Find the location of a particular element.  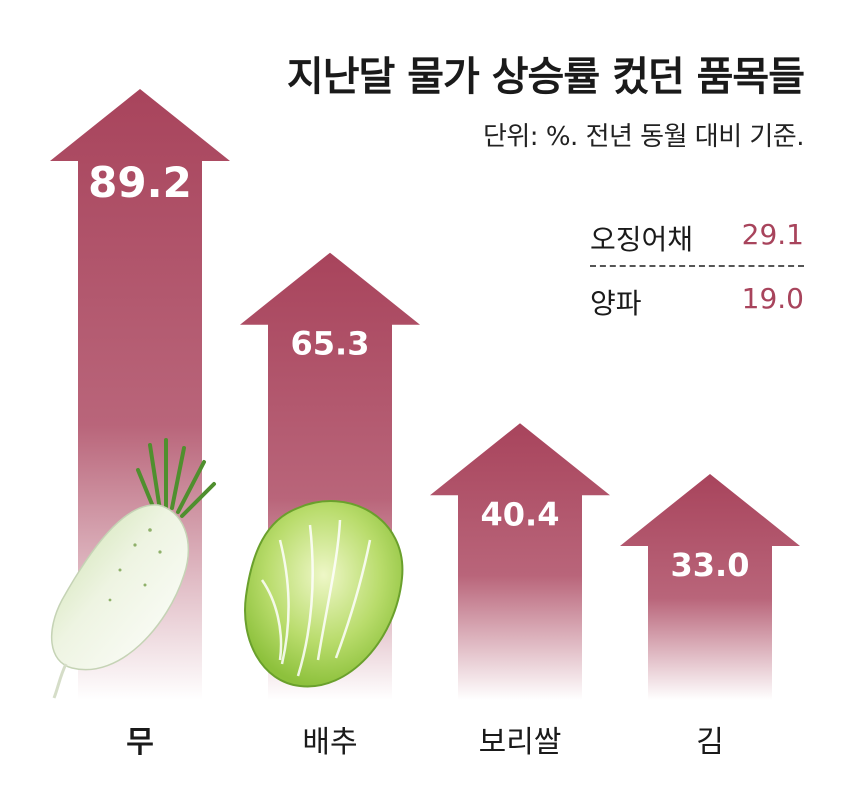

extra-item-row: 양파 19.0 is located at coordinates (697, 302).